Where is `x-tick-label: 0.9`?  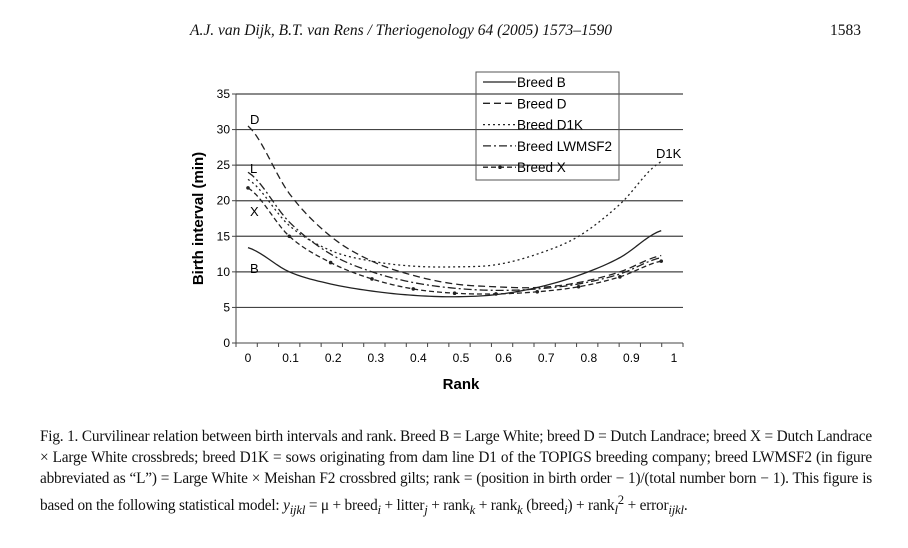
x-tick-label: 0.9 is located at coordinates (631, 358).